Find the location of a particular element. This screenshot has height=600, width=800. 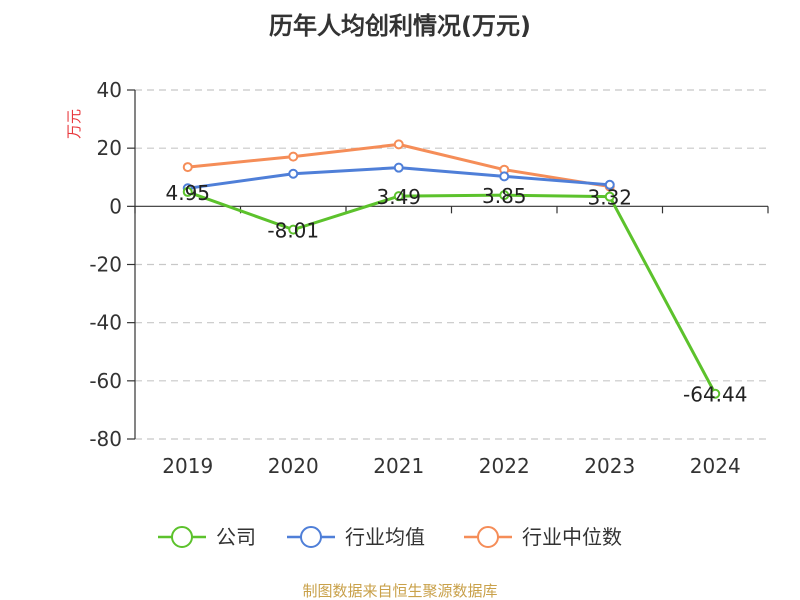

source-note: 制图数据来自恒生聚源数据库 is located at coordinates (399, 591).